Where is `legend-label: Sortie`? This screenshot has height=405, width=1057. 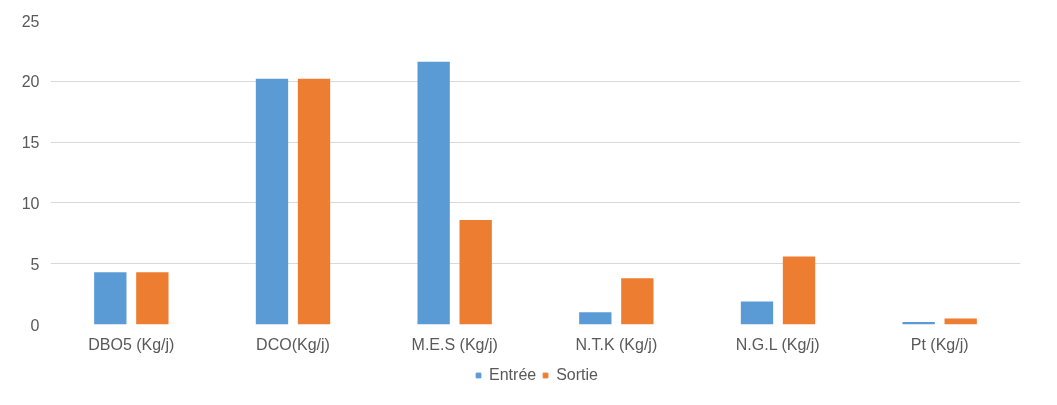 legend-label: Sortie is located at coordinates (577, 375).